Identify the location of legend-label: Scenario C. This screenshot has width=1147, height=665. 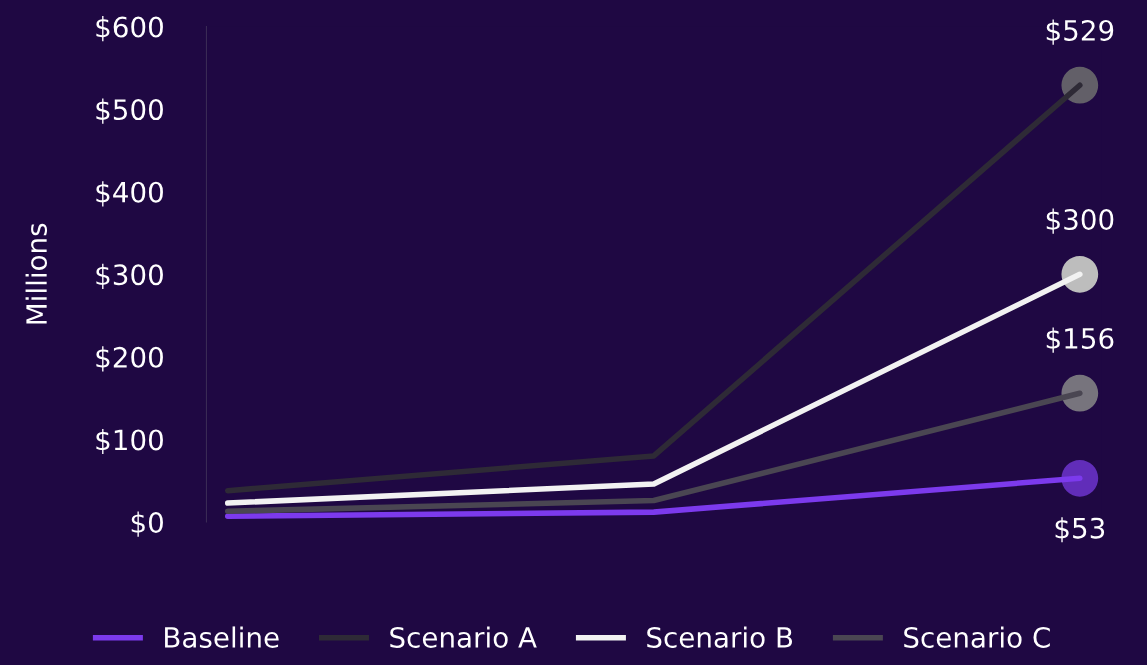
(977, 637).